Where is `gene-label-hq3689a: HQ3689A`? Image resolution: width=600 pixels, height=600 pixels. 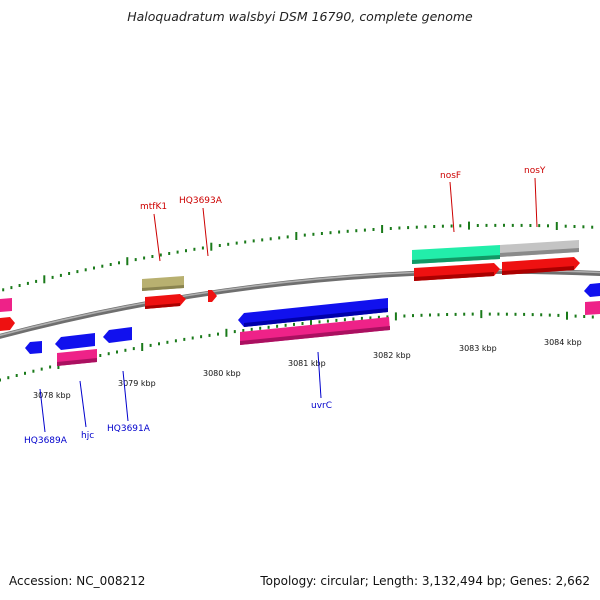
gene-label-hq3689a: HQ3689A is located at coordinates (46, 441).